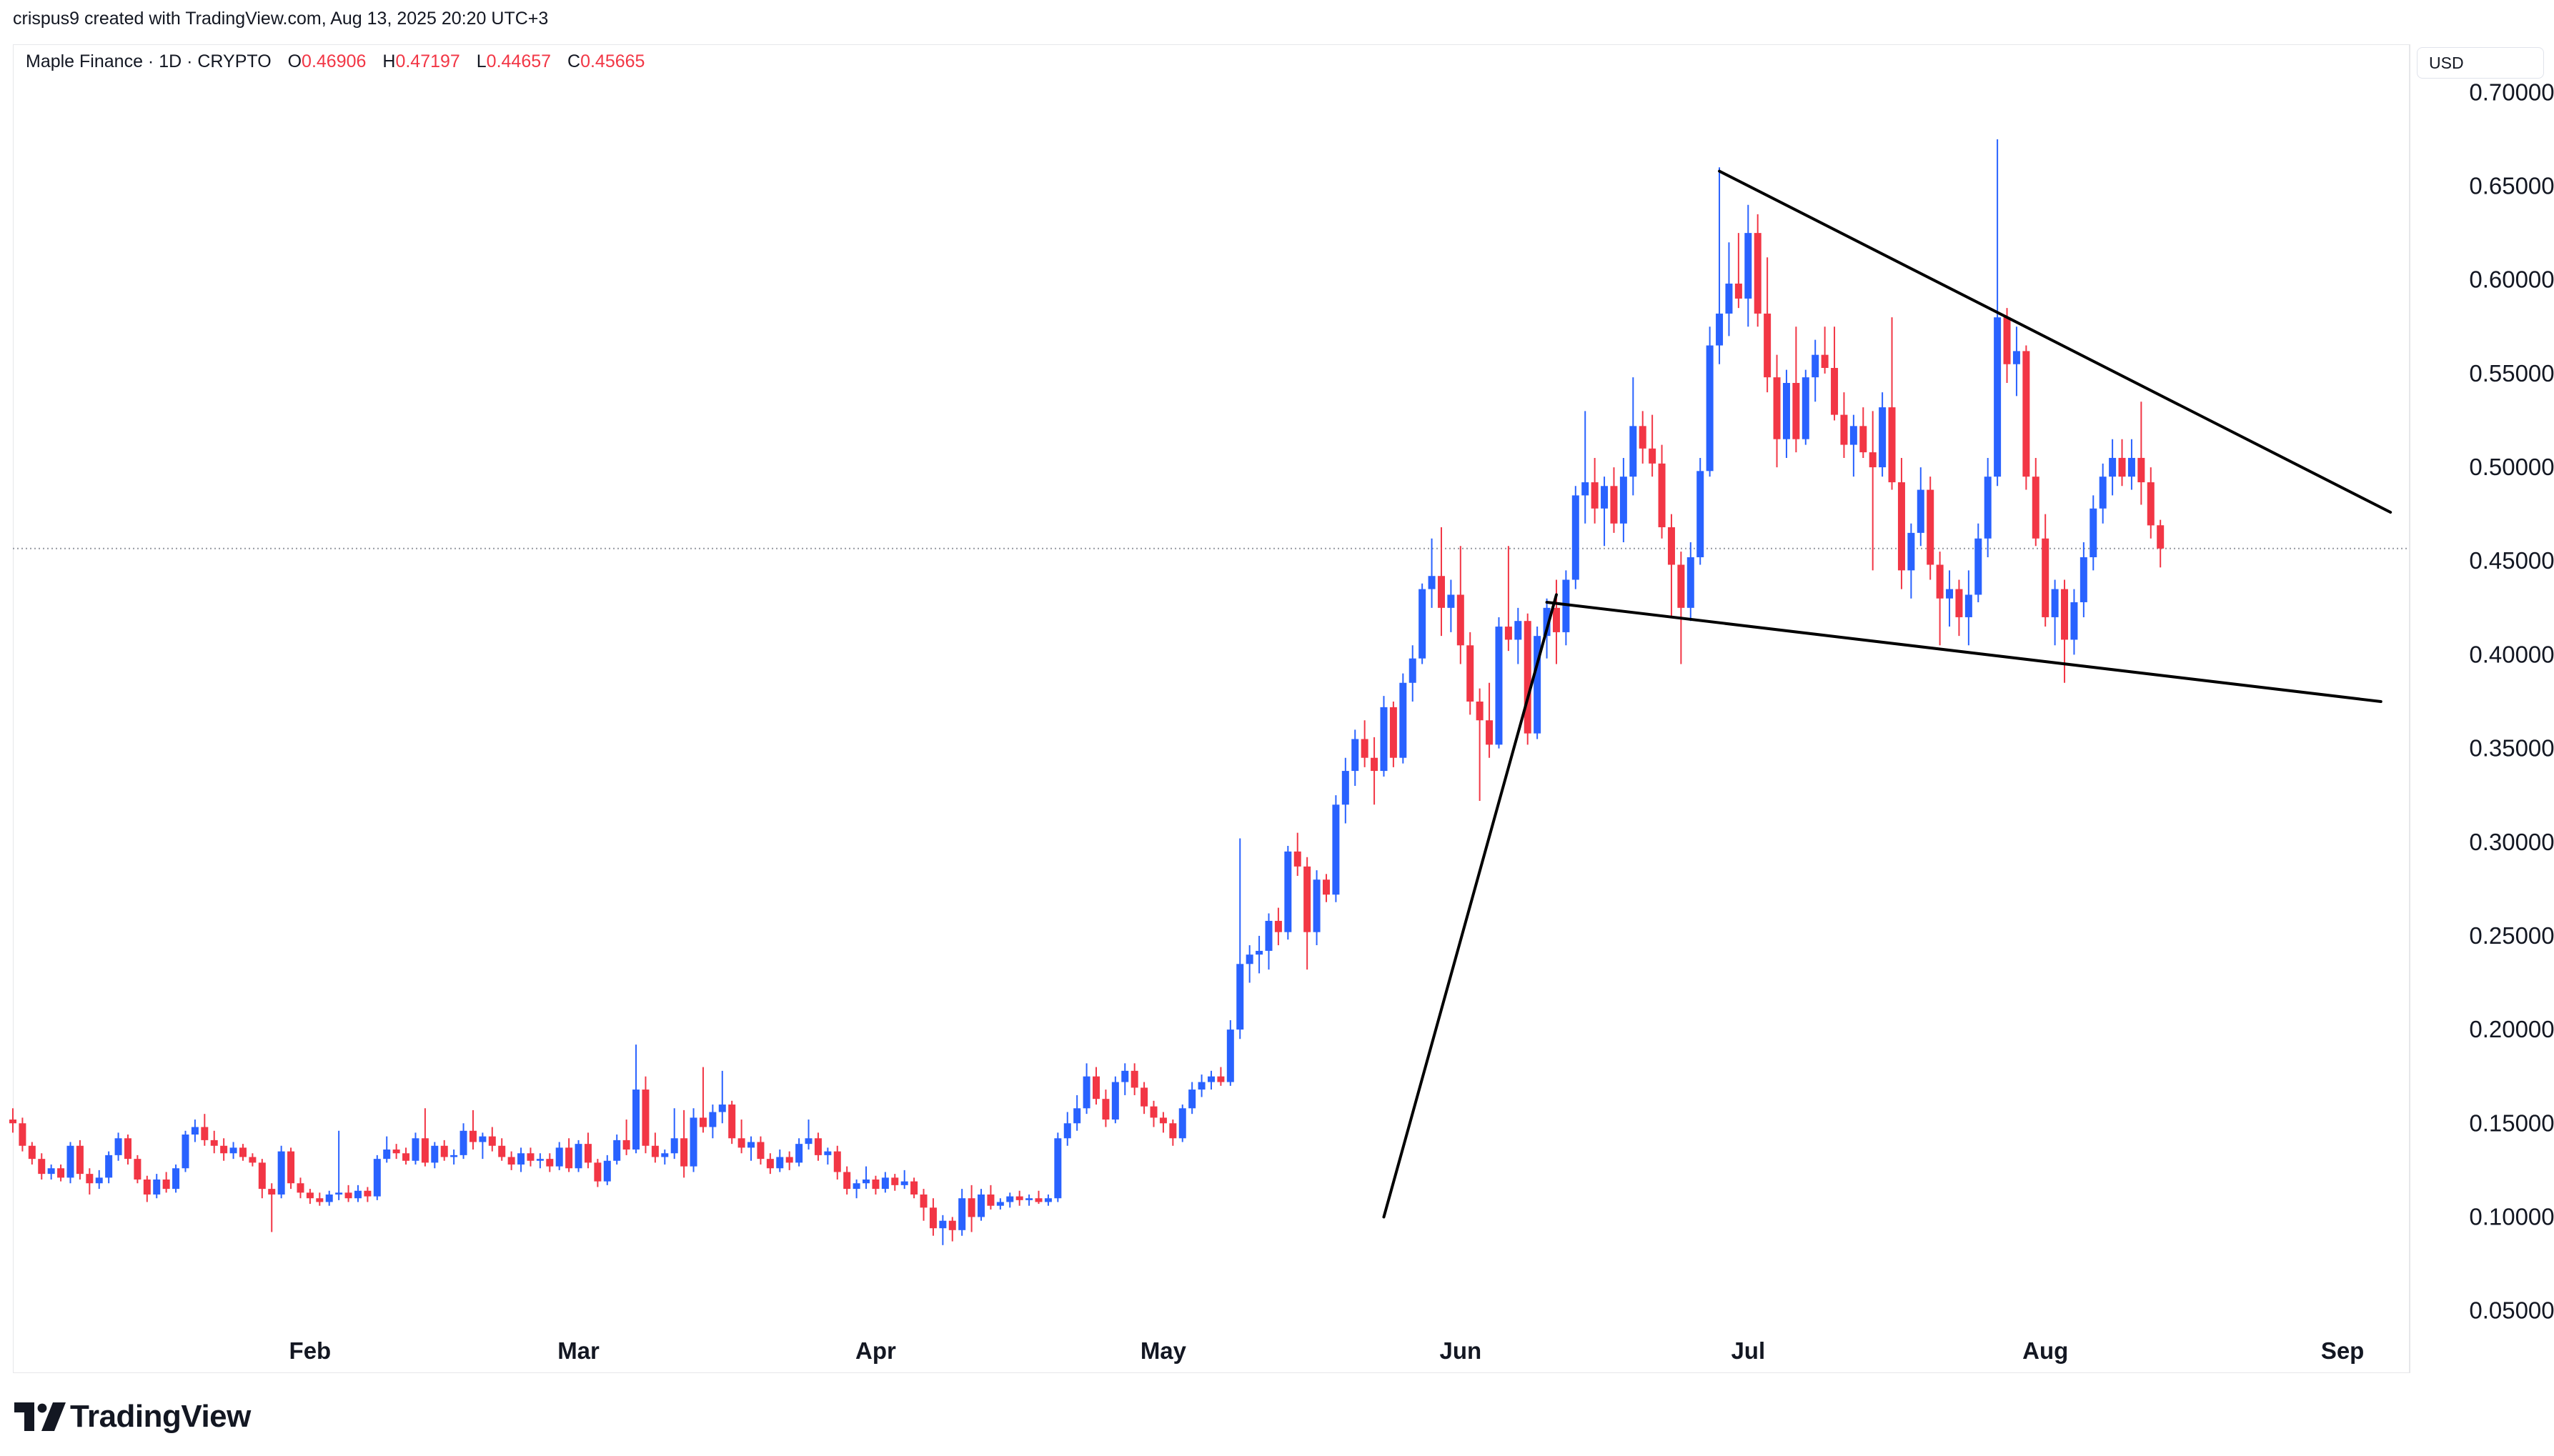 Image resolution: width=2554 pixels, height=1456 pixels. What do you see at coordinates (1460, 1350) in the screenshot?
I see `time-tick-label: Jun` at bounding box center [1460, 1350].